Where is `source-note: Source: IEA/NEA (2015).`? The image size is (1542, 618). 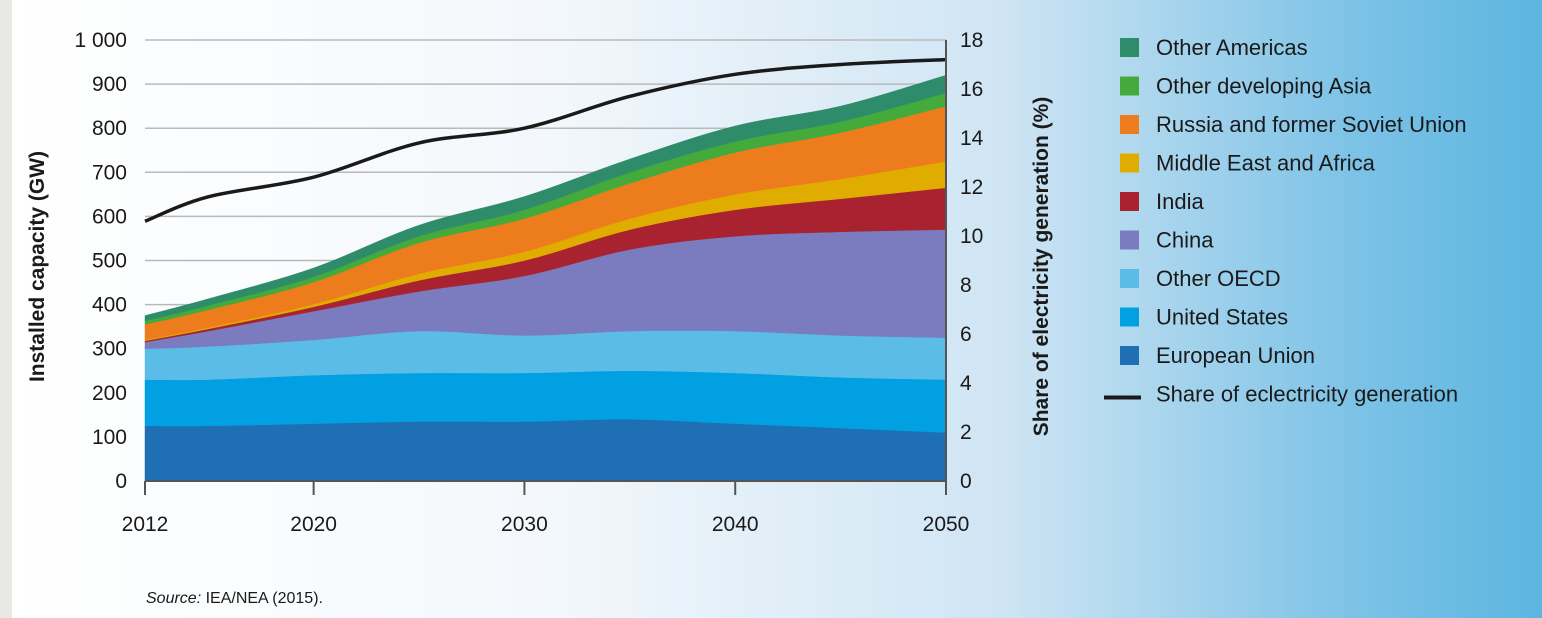 source-note: Source: IEA/NEA (2015). is located at coordinates (234, 599).